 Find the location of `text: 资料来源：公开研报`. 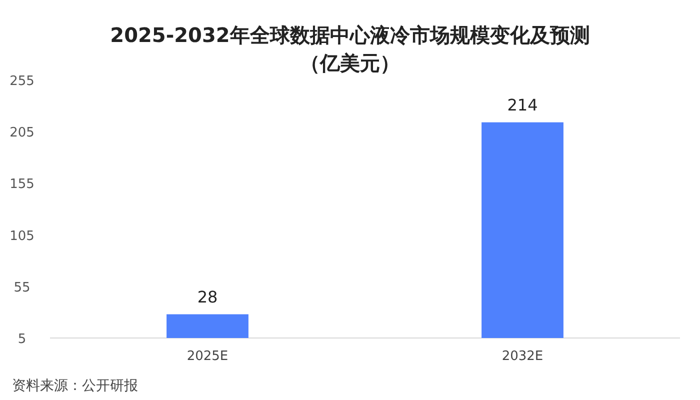

text: 资料来源：公开研报 is located at coordinates (75, 386).